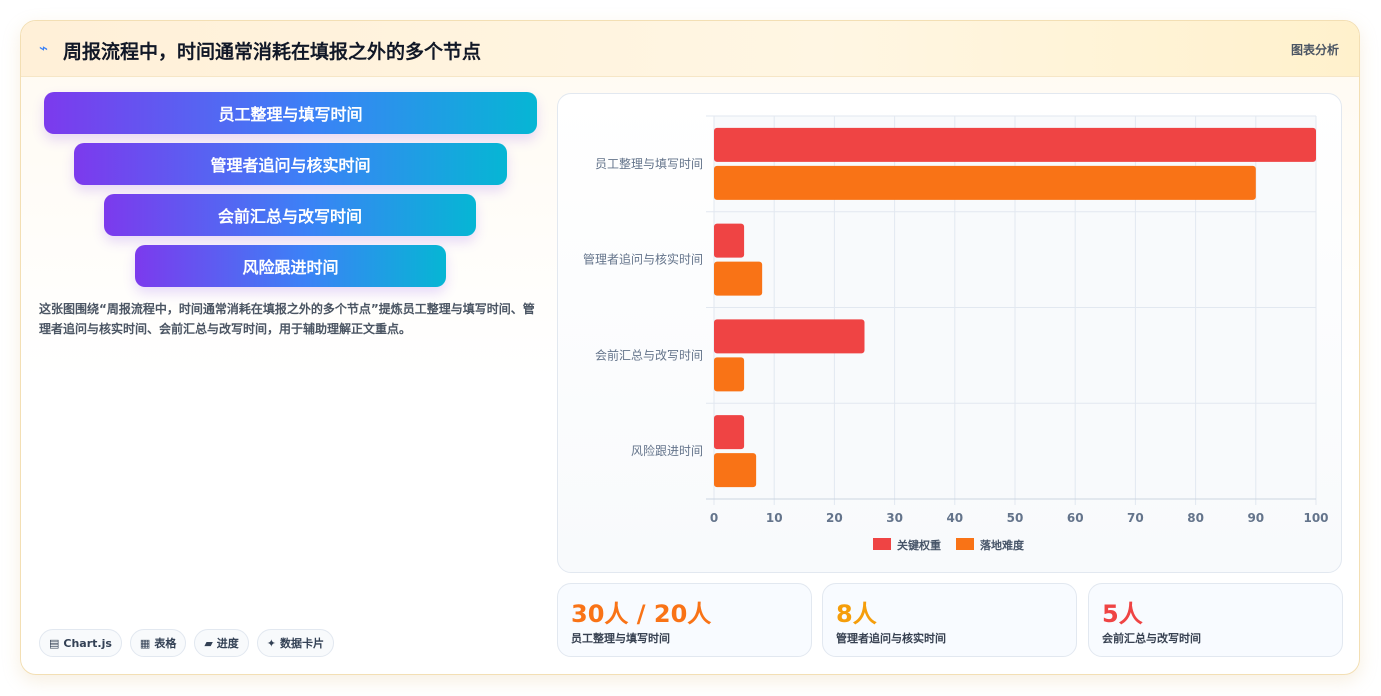 This screenshot has width=1381, height=696. What do you see at coordinates (641, 614) in the screenshot?
I see `stat-value: 30人 / 20人` at bounding box center [641, 614].